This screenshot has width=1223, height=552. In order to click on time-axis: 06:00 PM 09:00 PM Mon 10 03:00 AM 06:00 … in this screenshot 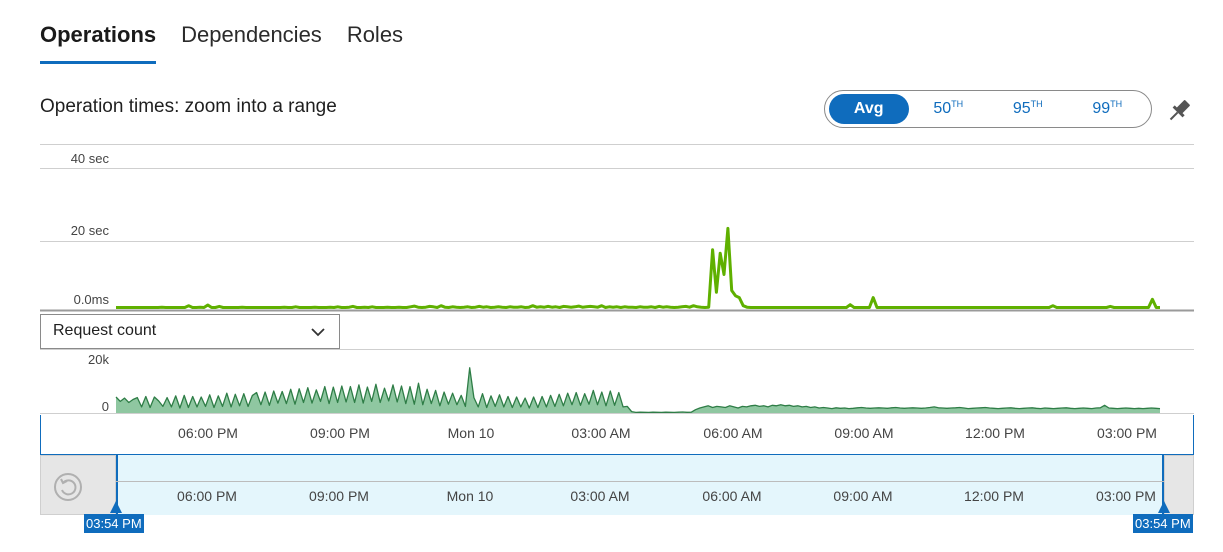, I will do `click(617, 435)`.